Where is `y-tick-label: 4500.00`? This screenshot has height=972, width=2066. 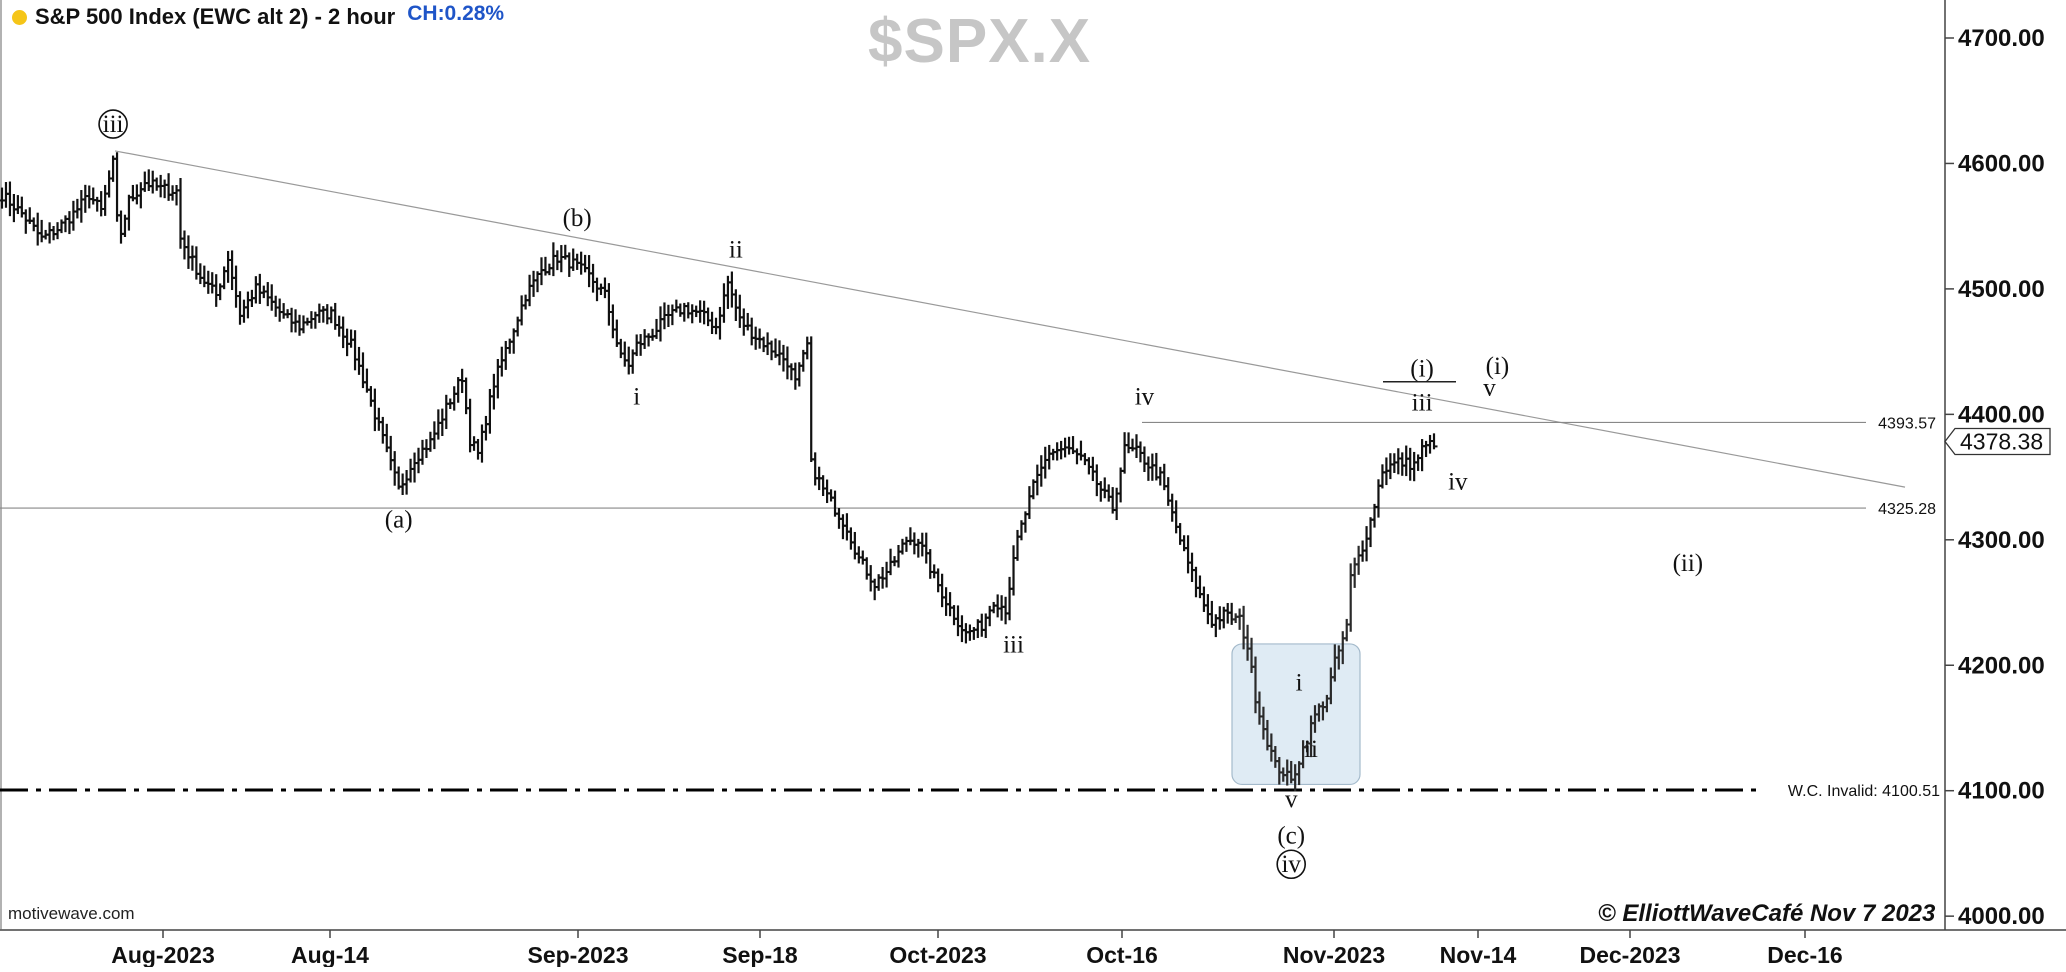 y-tick-label: 4500.00 is located at coordinates (2001, 289).